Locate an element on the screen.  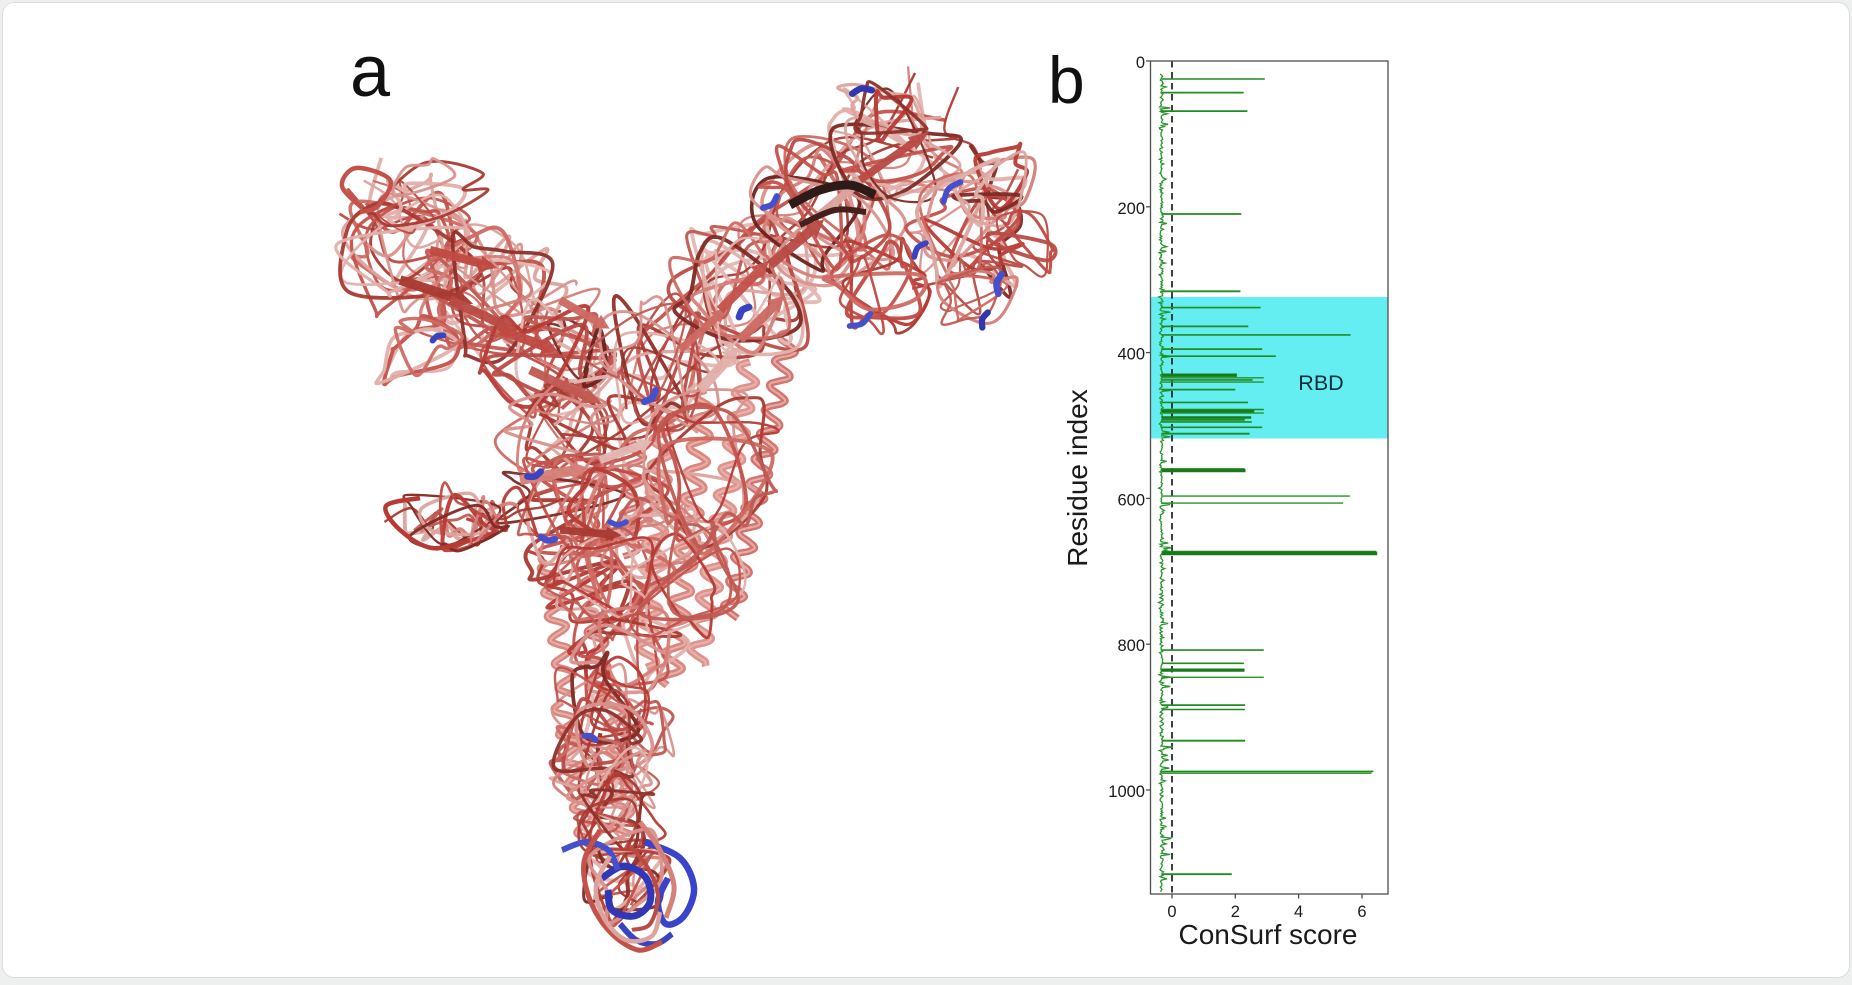
svg-text: Residue index is located at coordinates (1077, 477).